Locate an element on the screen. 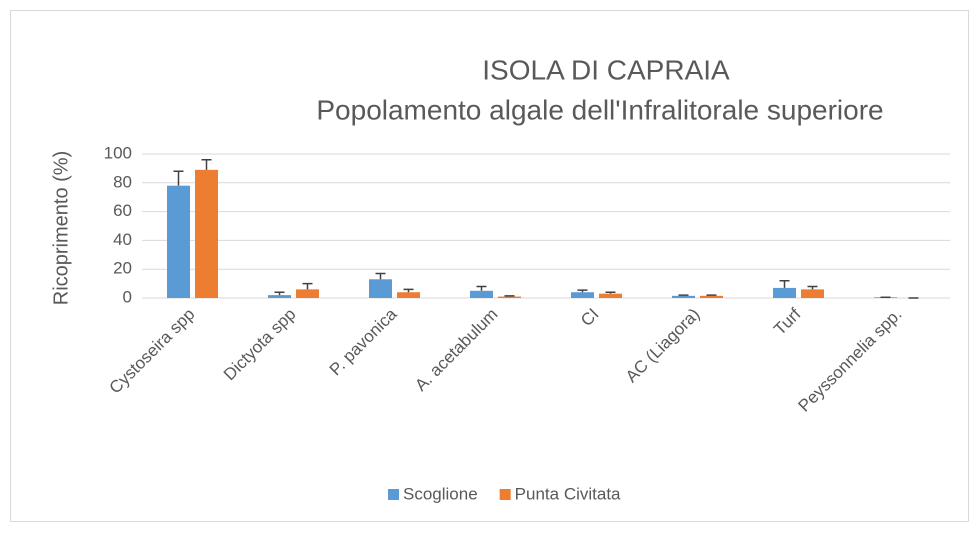 This screenshot has height=537, width=979. chart-title: ISOLA DI CAPRAIA is located at coordinates (606, 69).